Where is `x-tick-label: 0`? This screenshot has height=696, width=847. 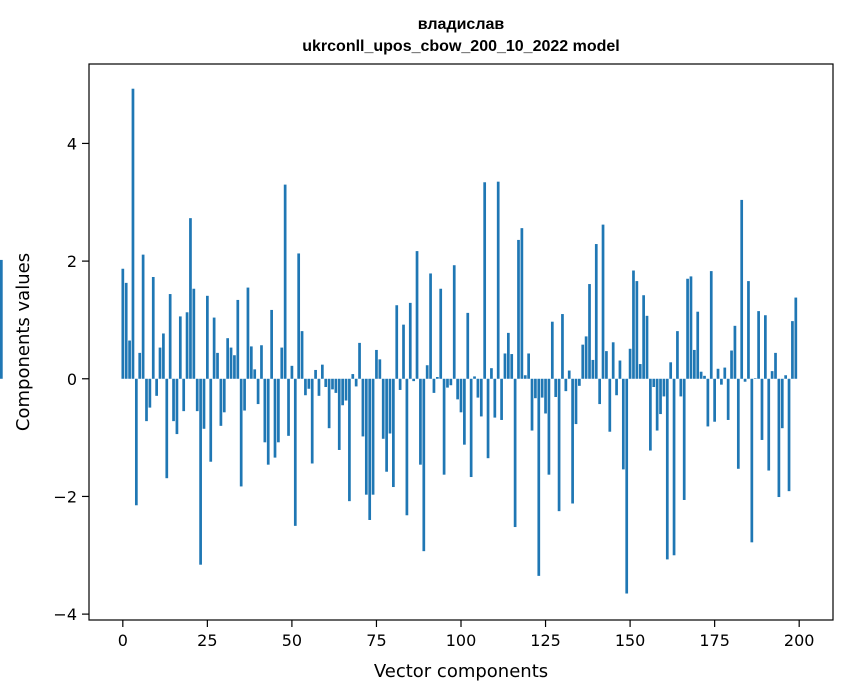
x-tick-label: 0 is located at coordinates (123, 640).